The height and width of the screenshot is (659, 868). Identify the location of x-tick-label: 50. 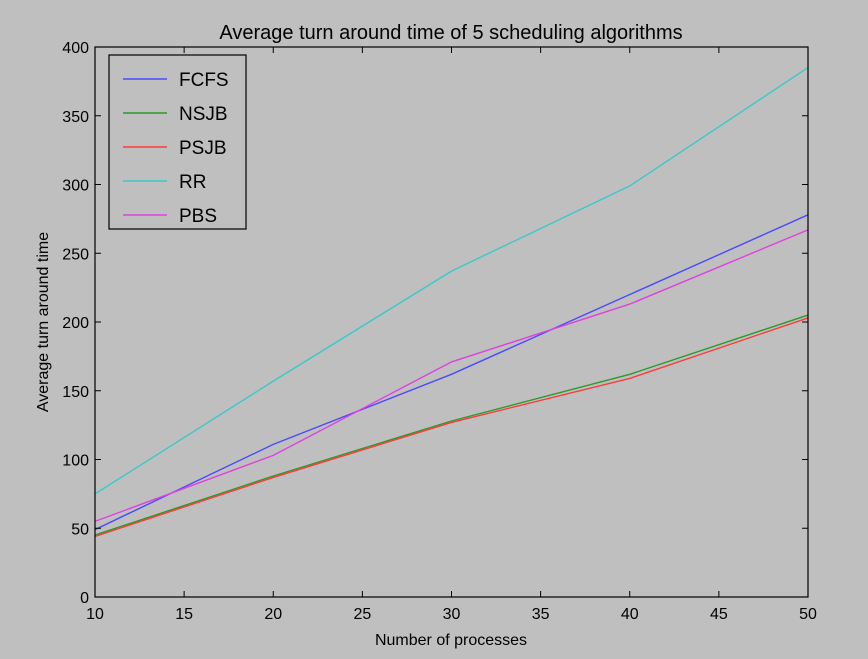
(808, 614).